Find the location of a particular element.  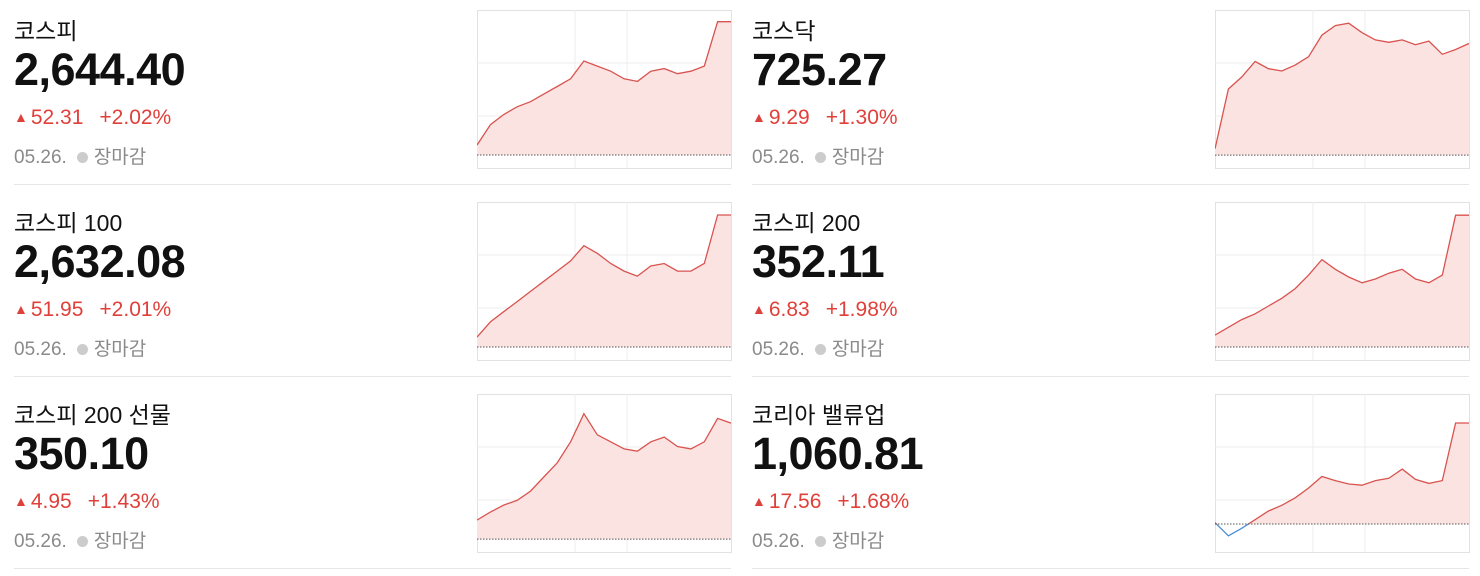

index-name: 코스피 100 is located at coordinates (68, 223).